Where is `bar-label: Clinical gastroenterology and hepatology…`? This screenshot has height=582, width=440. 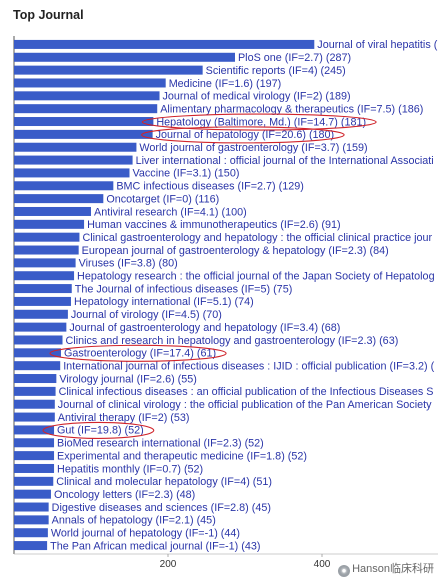
bar-label: Clinical gastroenterology and hepatology… is located at coordinates (257, 238).